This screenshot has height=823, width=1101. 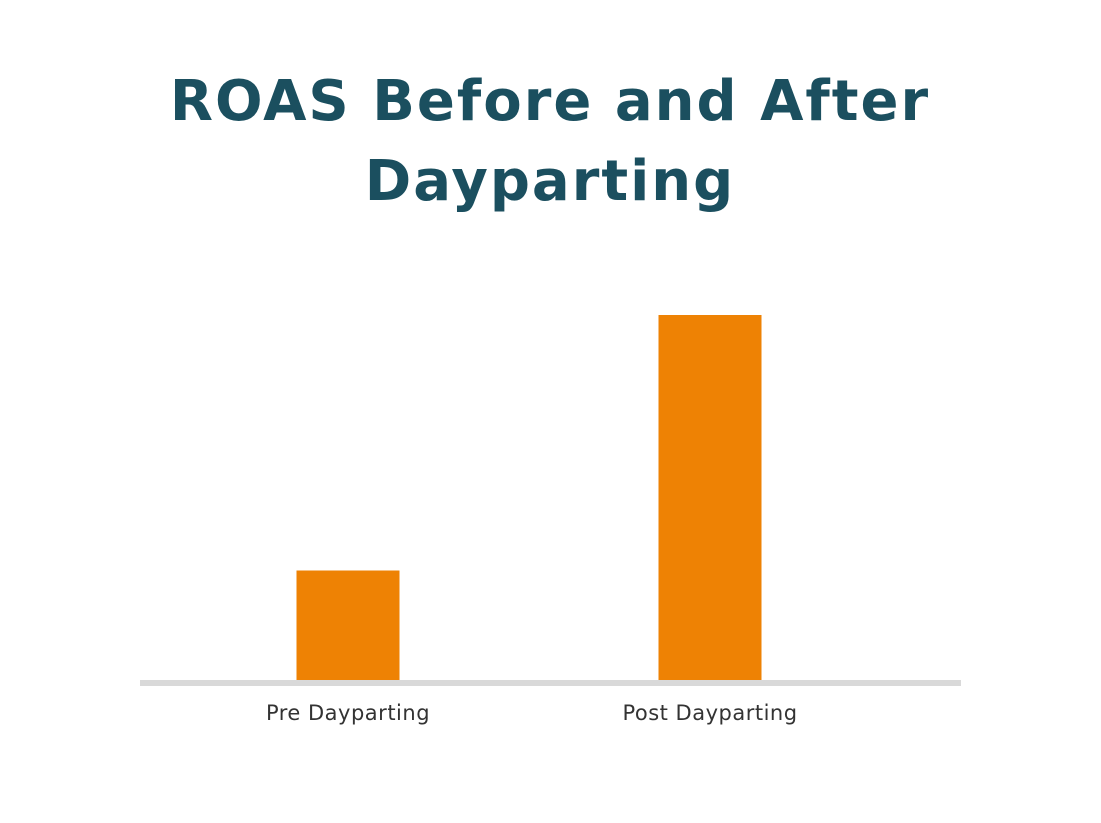 I want to click on x-tick-label: Pre Dayparting, so click(x=348, y=713).